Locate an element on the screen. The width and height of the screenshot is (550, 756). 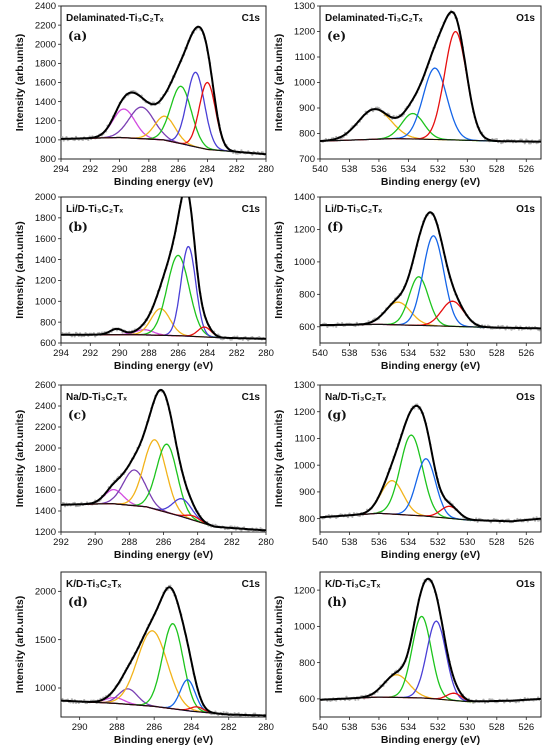
x-tick-label: 292 is located at coordinates (90, 169).